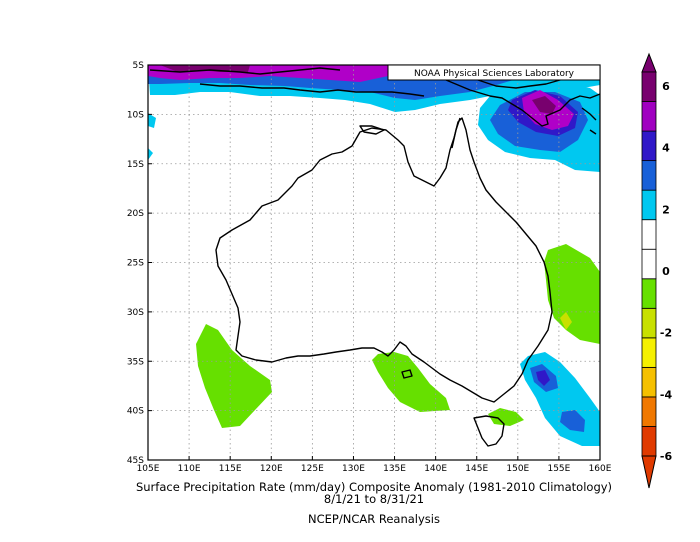  What do you see at coordinates (522, 103) in the screenshot?
I see `new-guinea-coast` at bounding box center [522, 103].